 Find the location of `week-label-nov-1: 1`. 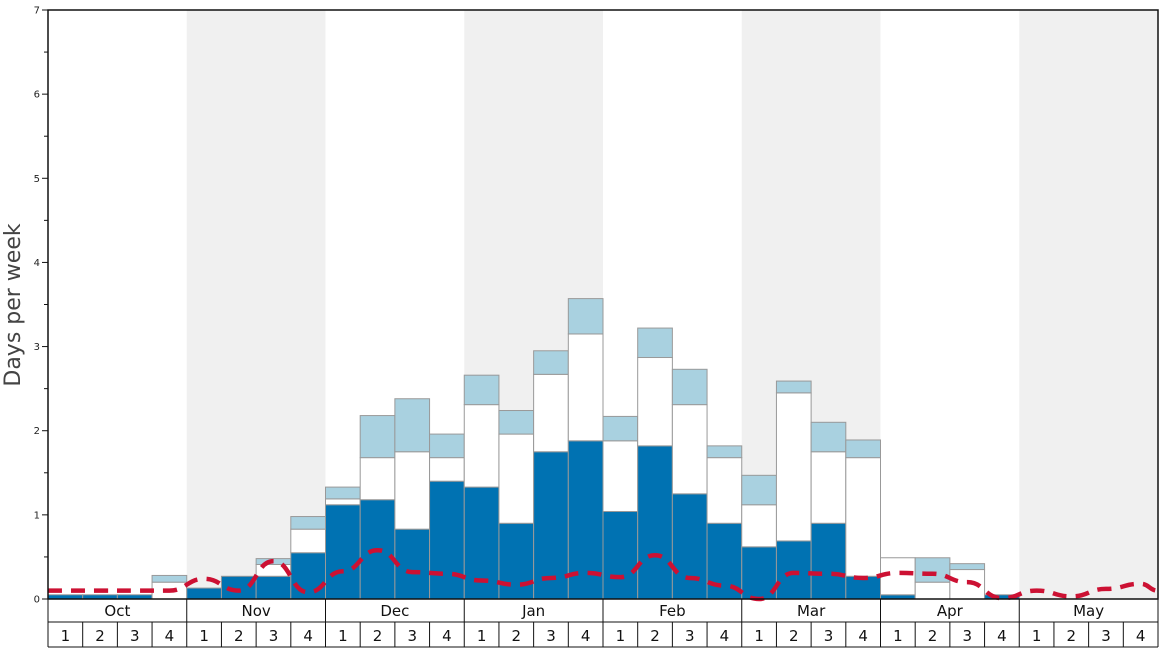

week-label-nov-1: 1 is located at coordinates (204, 636).